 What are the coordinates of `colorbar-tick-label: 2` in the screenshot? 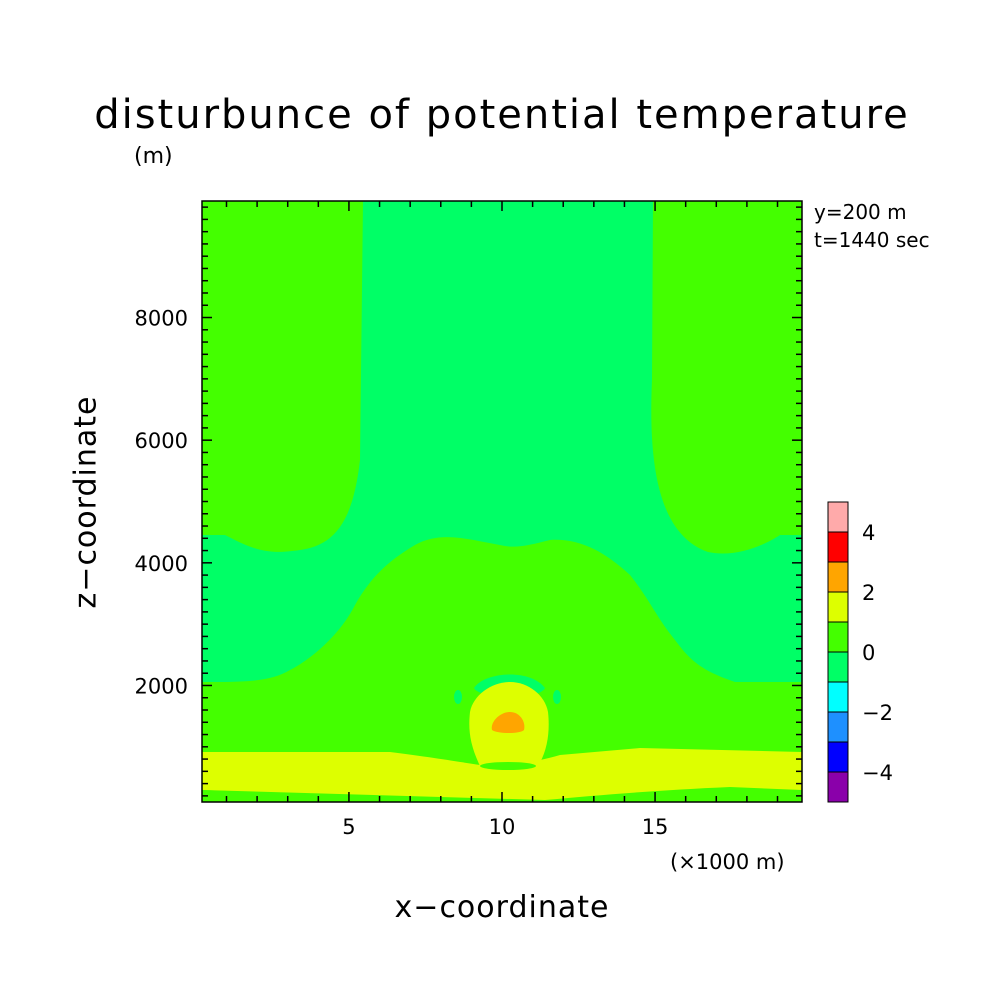 It's located at (868, 593).